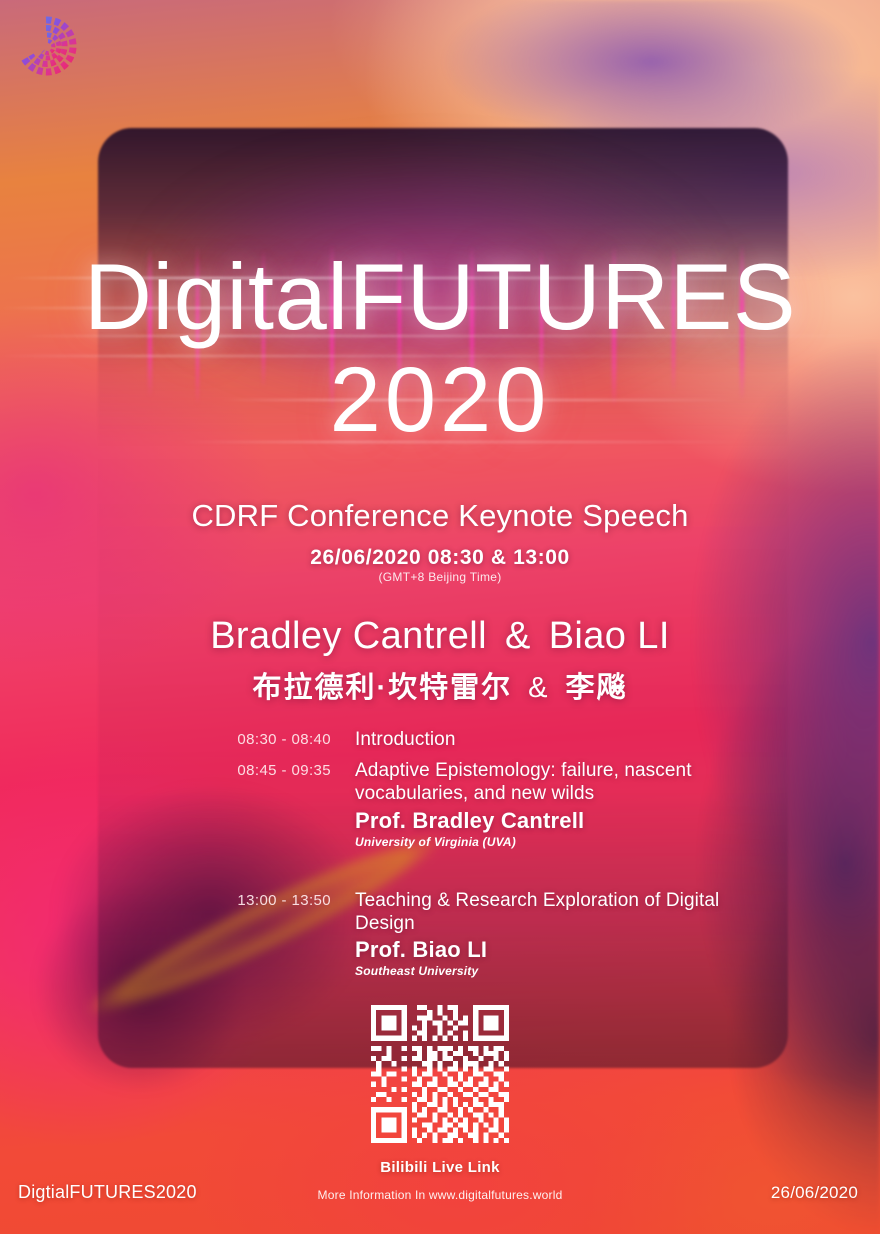 The height and width of the screenshot is (1234, 880). What do you see at coordinates (405, 739) in the screenshot?
I see `schedule-topic: Introduction` at bounding box center [405, 739].